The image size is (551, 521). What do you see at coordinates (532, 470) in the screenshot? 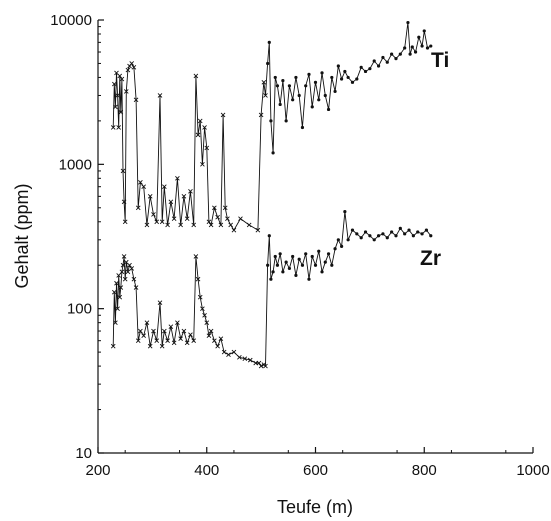
I see `x-tick-label: 1000` at bounding box center [532, 470].